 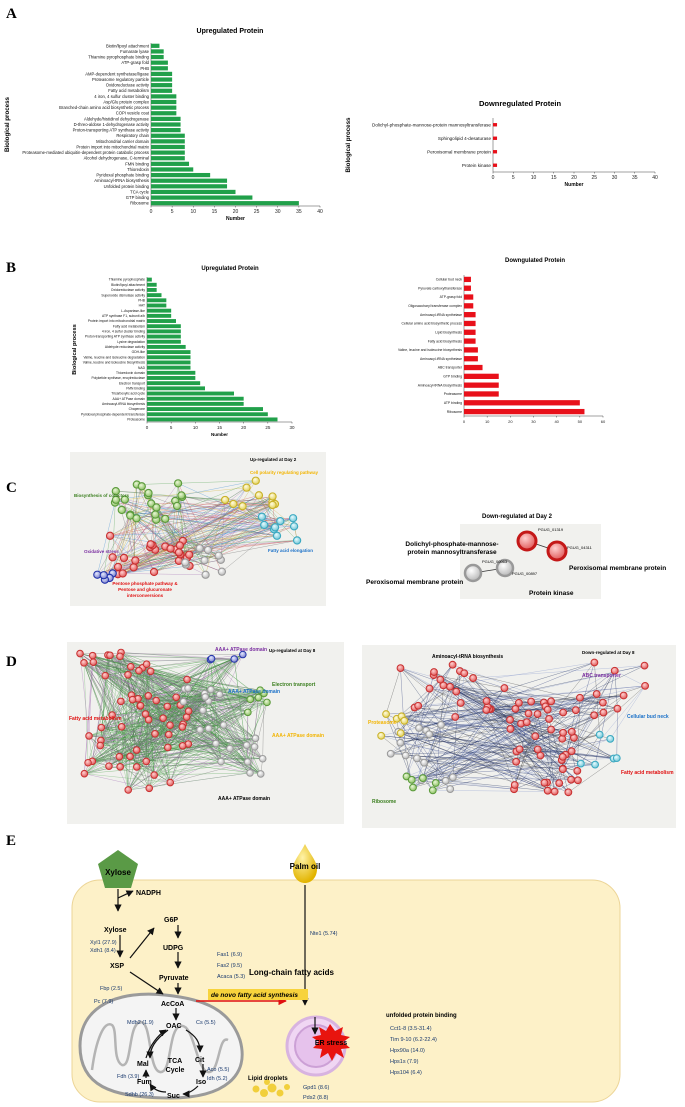 What do you see at coordinates (138, 197) in the screenshot?
I see `y-tick-label: GTP binding` at bounding box center [138, 197].